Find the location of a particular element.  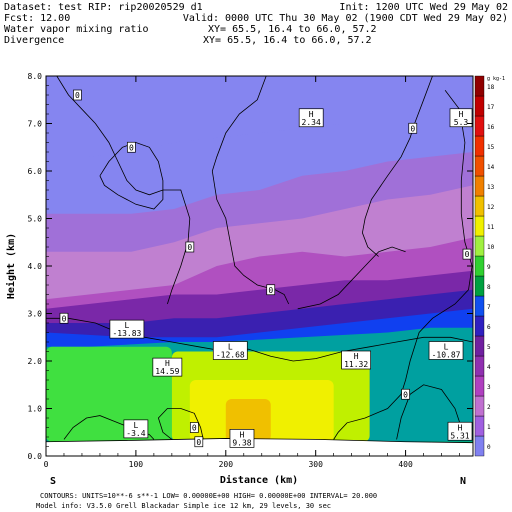

south-label: S is located at coordinates (53, 481).